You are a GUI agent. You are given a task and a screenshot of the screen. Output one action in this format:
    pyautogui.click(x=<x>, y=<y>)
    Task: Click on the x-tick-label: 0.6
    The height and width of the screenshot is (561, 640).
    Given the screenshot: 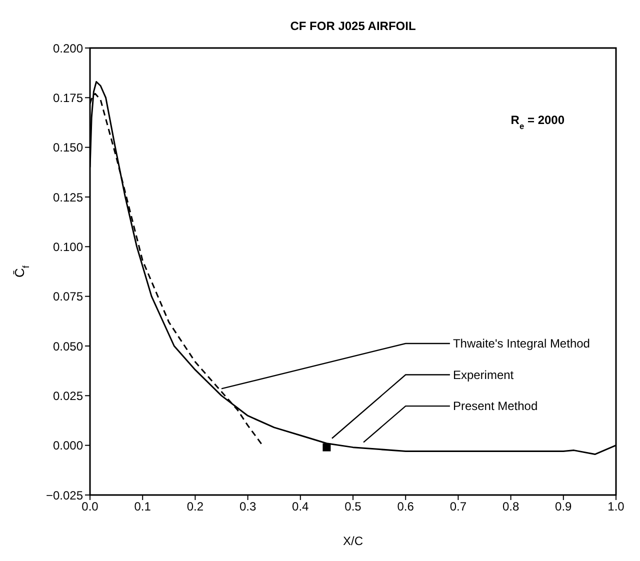 What is the action you would take?
    pyautogui.click(x=405, y=507)
    